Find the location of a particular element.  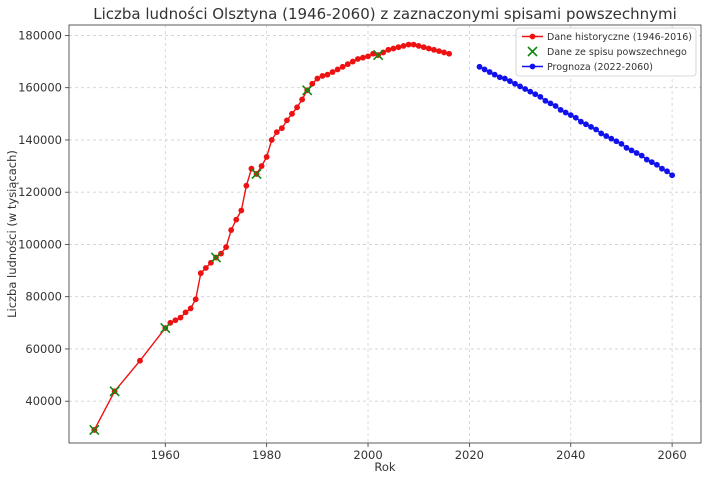

y-tick-label: 120000 is located at coordinates (40, 192).